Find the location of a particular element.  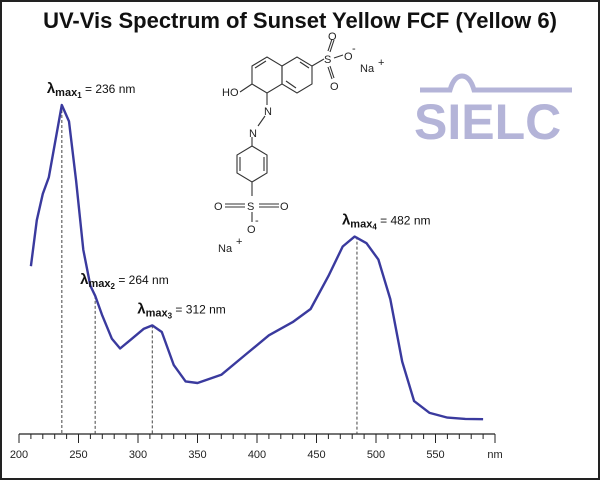

hydroxyl-label: HO is located at coordinates (230, 93).